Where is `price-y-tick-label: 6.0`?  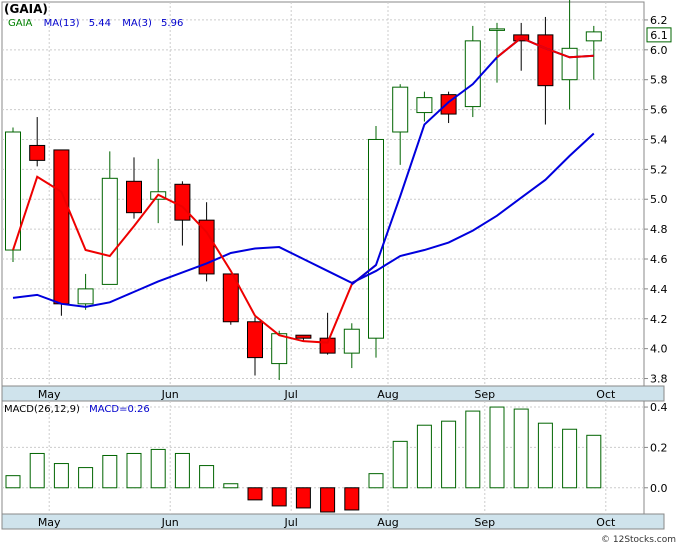 price-y-tick-label: 6.0 is located at coordinates (659, 50).